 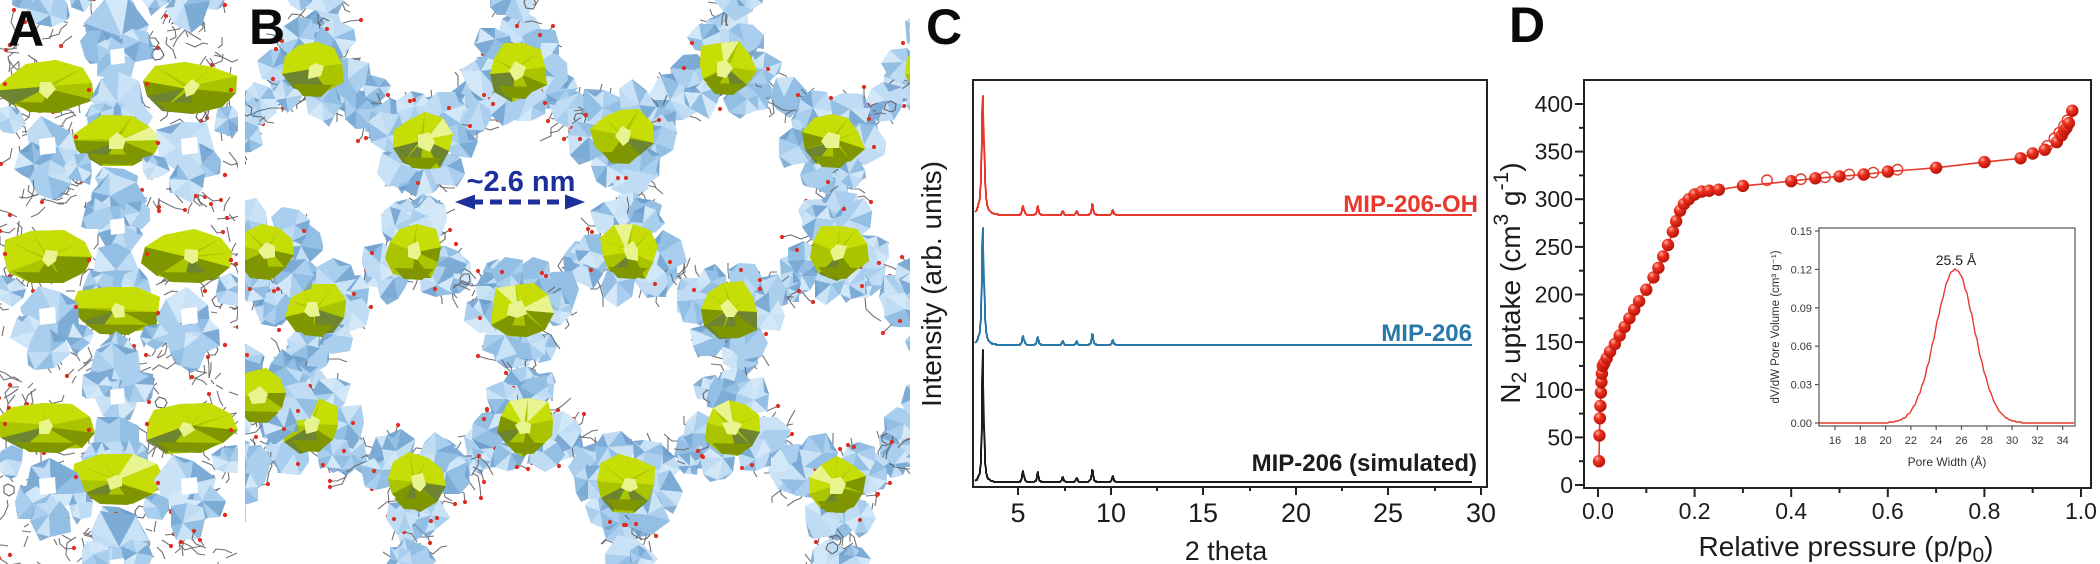 What do you see at coordinates (1801, 232) in the screenshot?
I see `svg-text: 0.15` at bounding box center [1801, 232].